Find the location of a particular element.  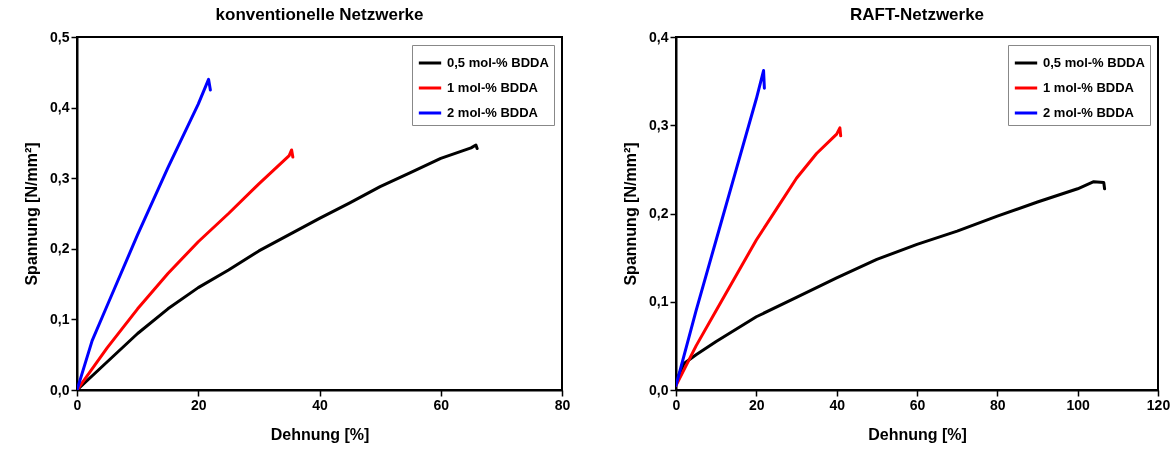

x-tick-label: 120 is located at coordinates (1158, 404).